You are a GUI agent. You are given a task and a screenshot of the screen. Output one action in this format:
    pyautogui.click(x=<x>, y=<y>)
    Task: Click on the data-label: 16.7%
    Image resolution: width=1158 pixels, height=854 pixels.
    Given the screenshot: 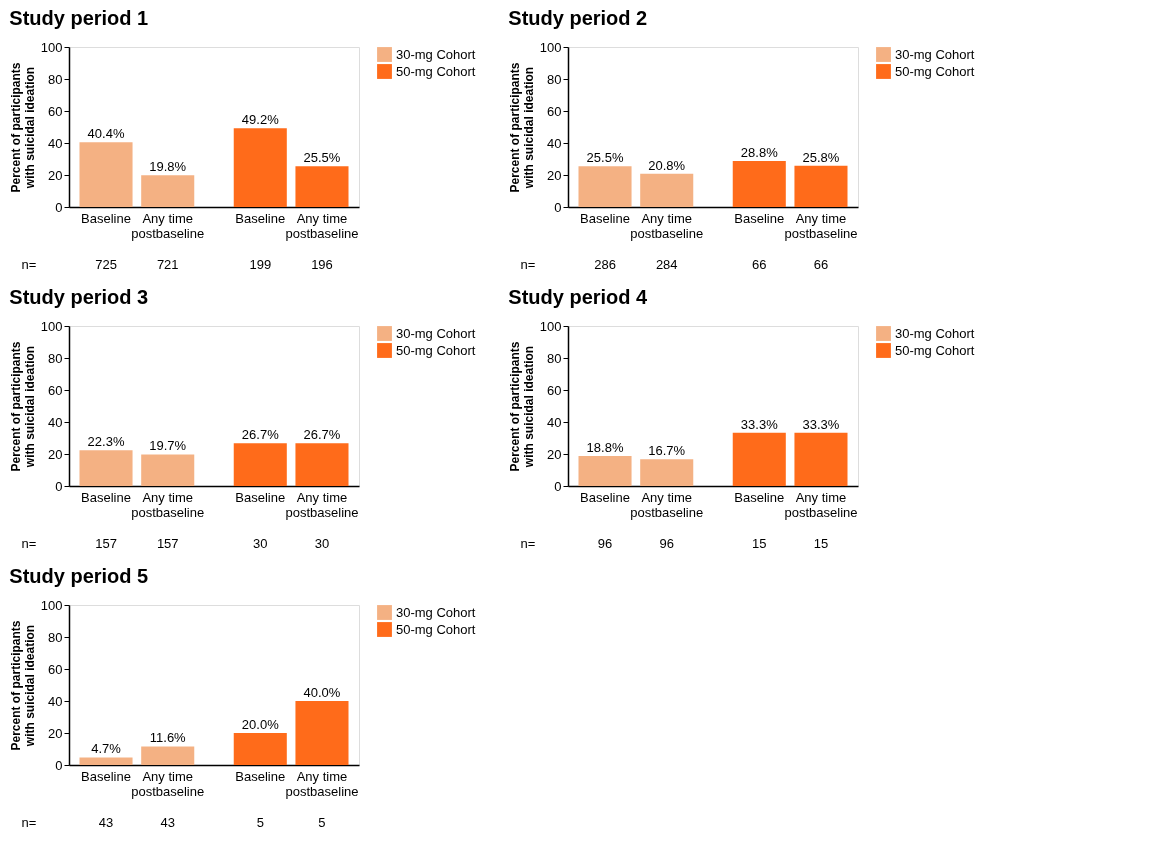 What is the action you would take?
    pyautogui.click(x=667, y=451)
    